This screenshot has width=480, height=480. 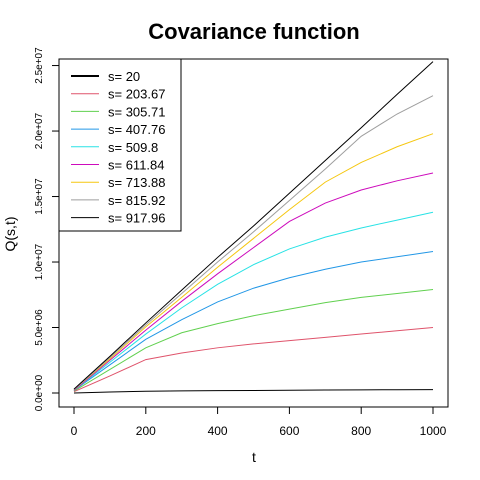 What do you see at coordinates (136, 200) in the screenshot?
I see `legend-label: s= 815.92` at bounding box center [136, 200].